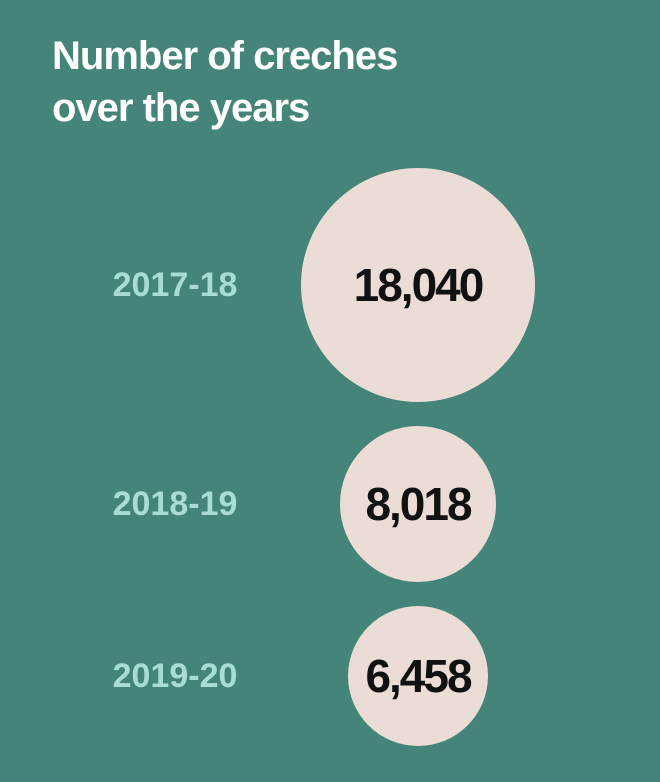 The image size is (660, 782). I want to click on chart-title: Number of creches over the years, so click(225, 82).